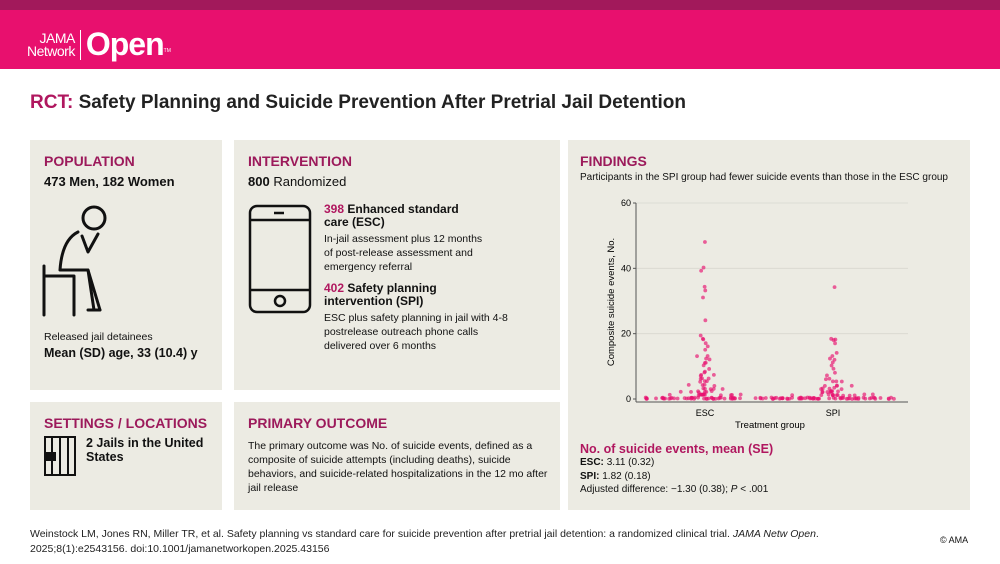 The height and width of the screenshot is (564, 1000). Describe the element at coordinates (500, 5) in the screenshot. I see `header-stripe` at that location.